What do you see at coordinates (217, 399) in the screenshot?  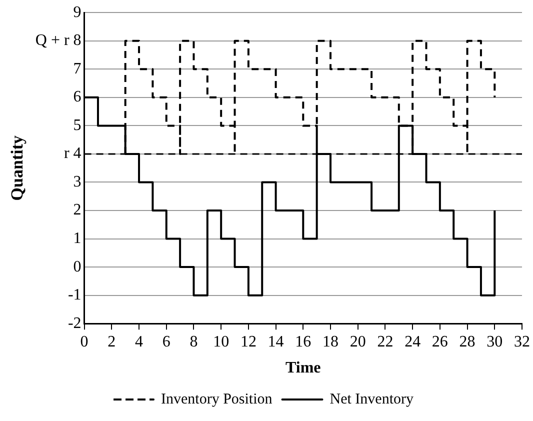 I see `legend-label: Inventory Position` at bounding box center [217, 399].